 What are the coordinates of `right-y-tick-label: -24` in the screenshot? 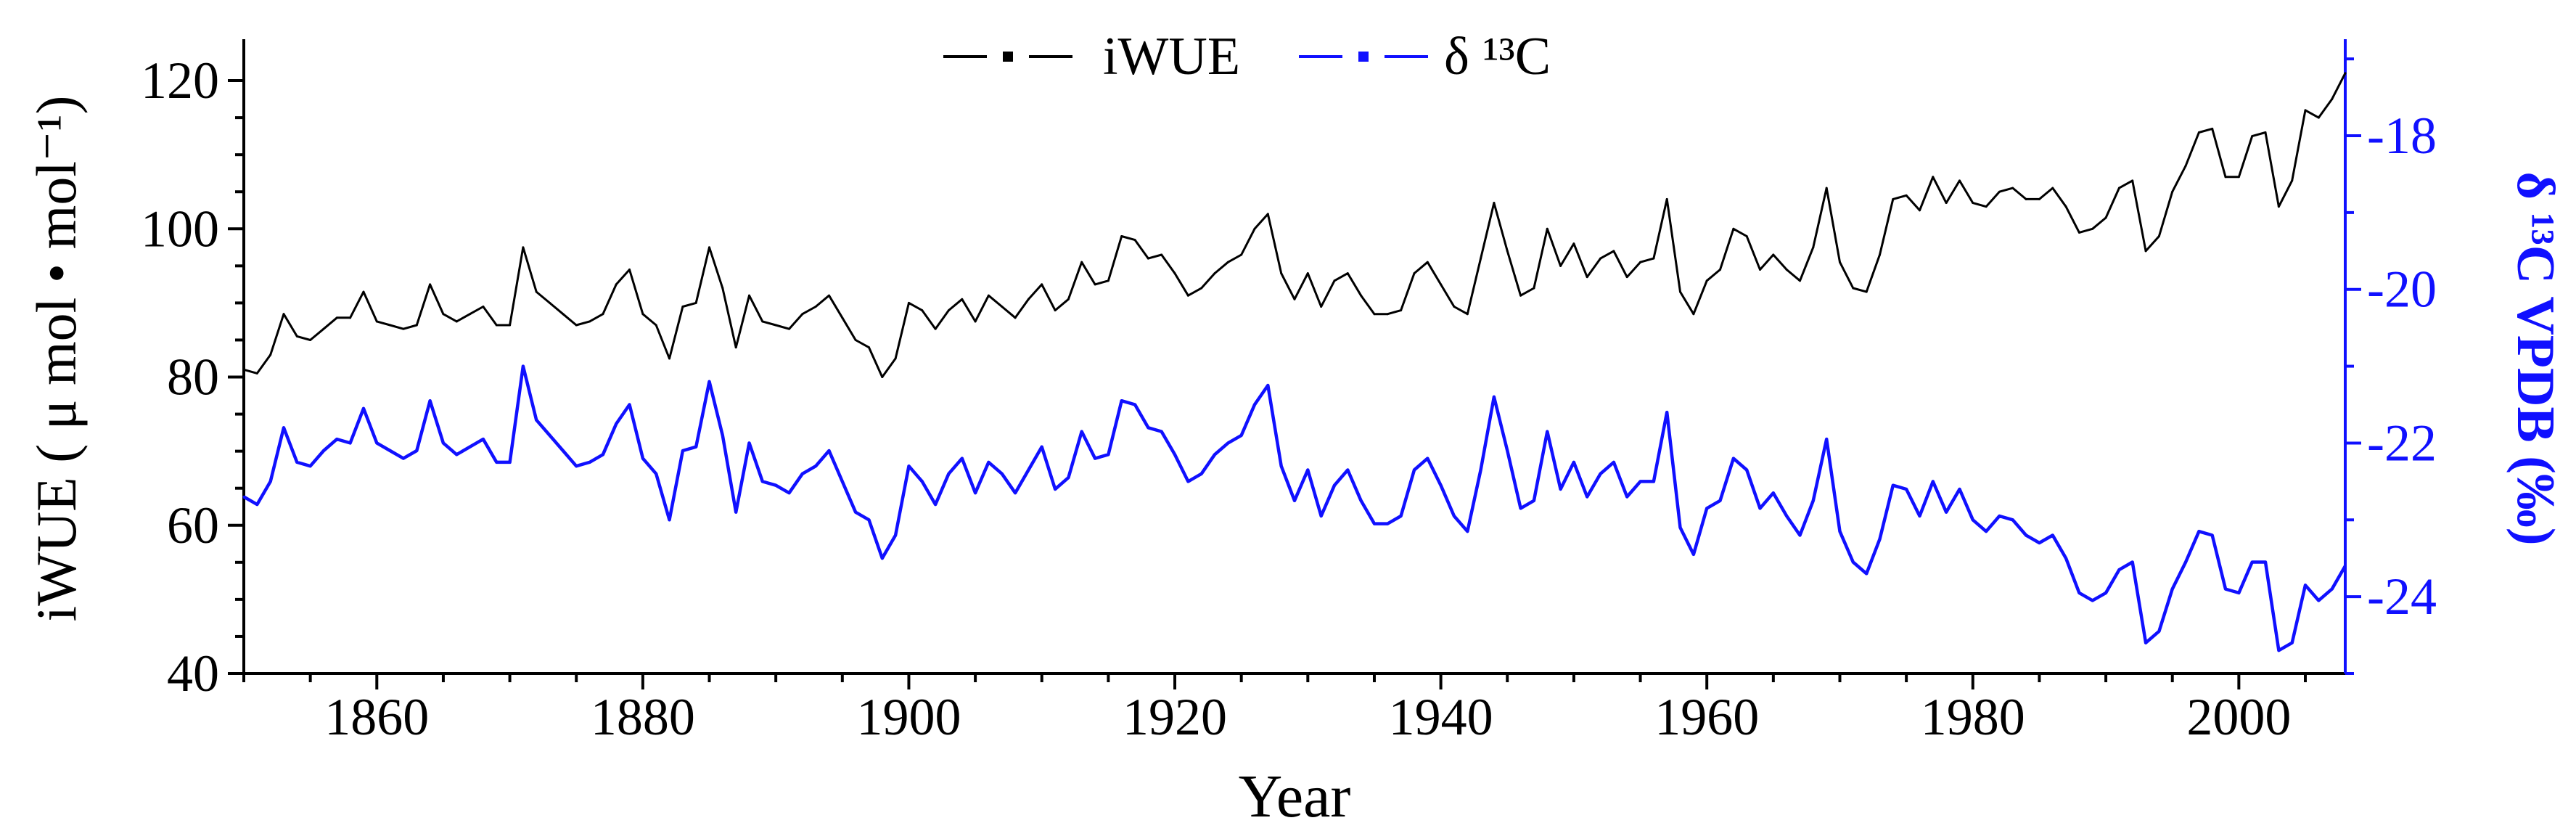 It's located at (2402, 597).